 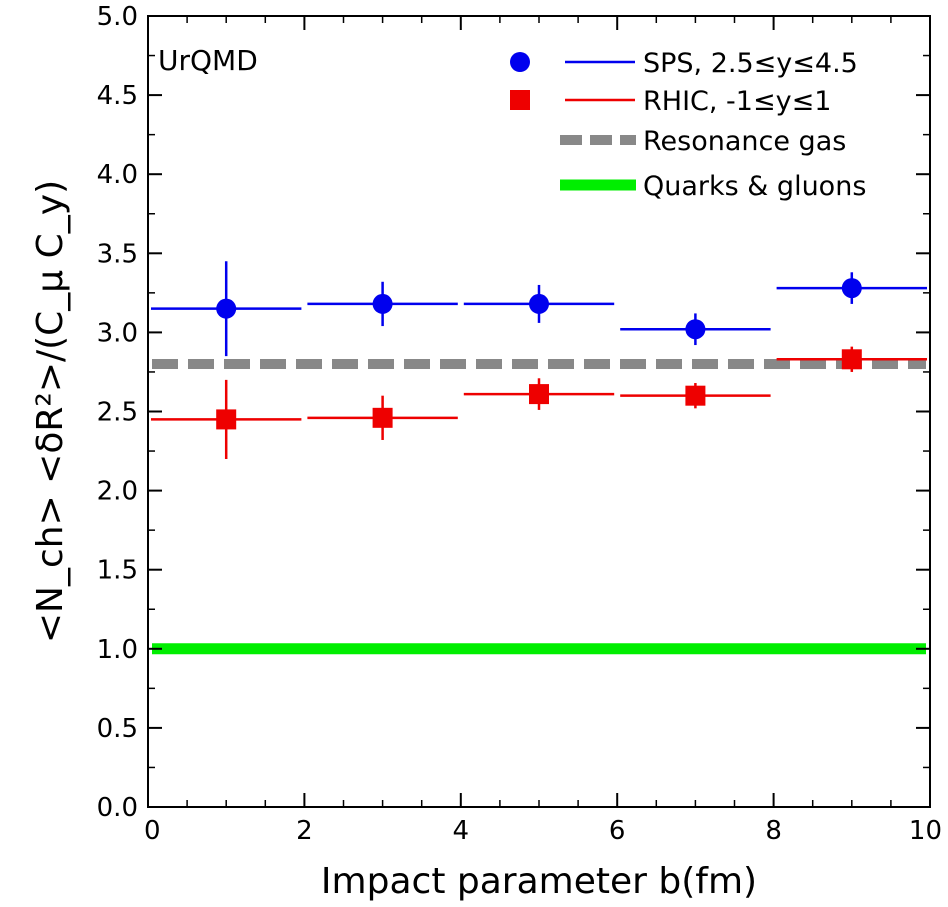 What do you see at coordinates (117, 333) in the screenshot?
I see `y-tick-label: 3.0` at bounding box center [117, 333].